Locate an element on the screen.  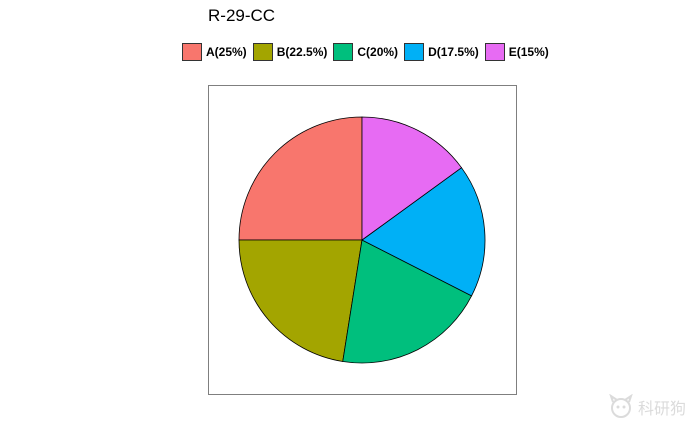
legend-swatch-d is located at coordinates (414, 52).